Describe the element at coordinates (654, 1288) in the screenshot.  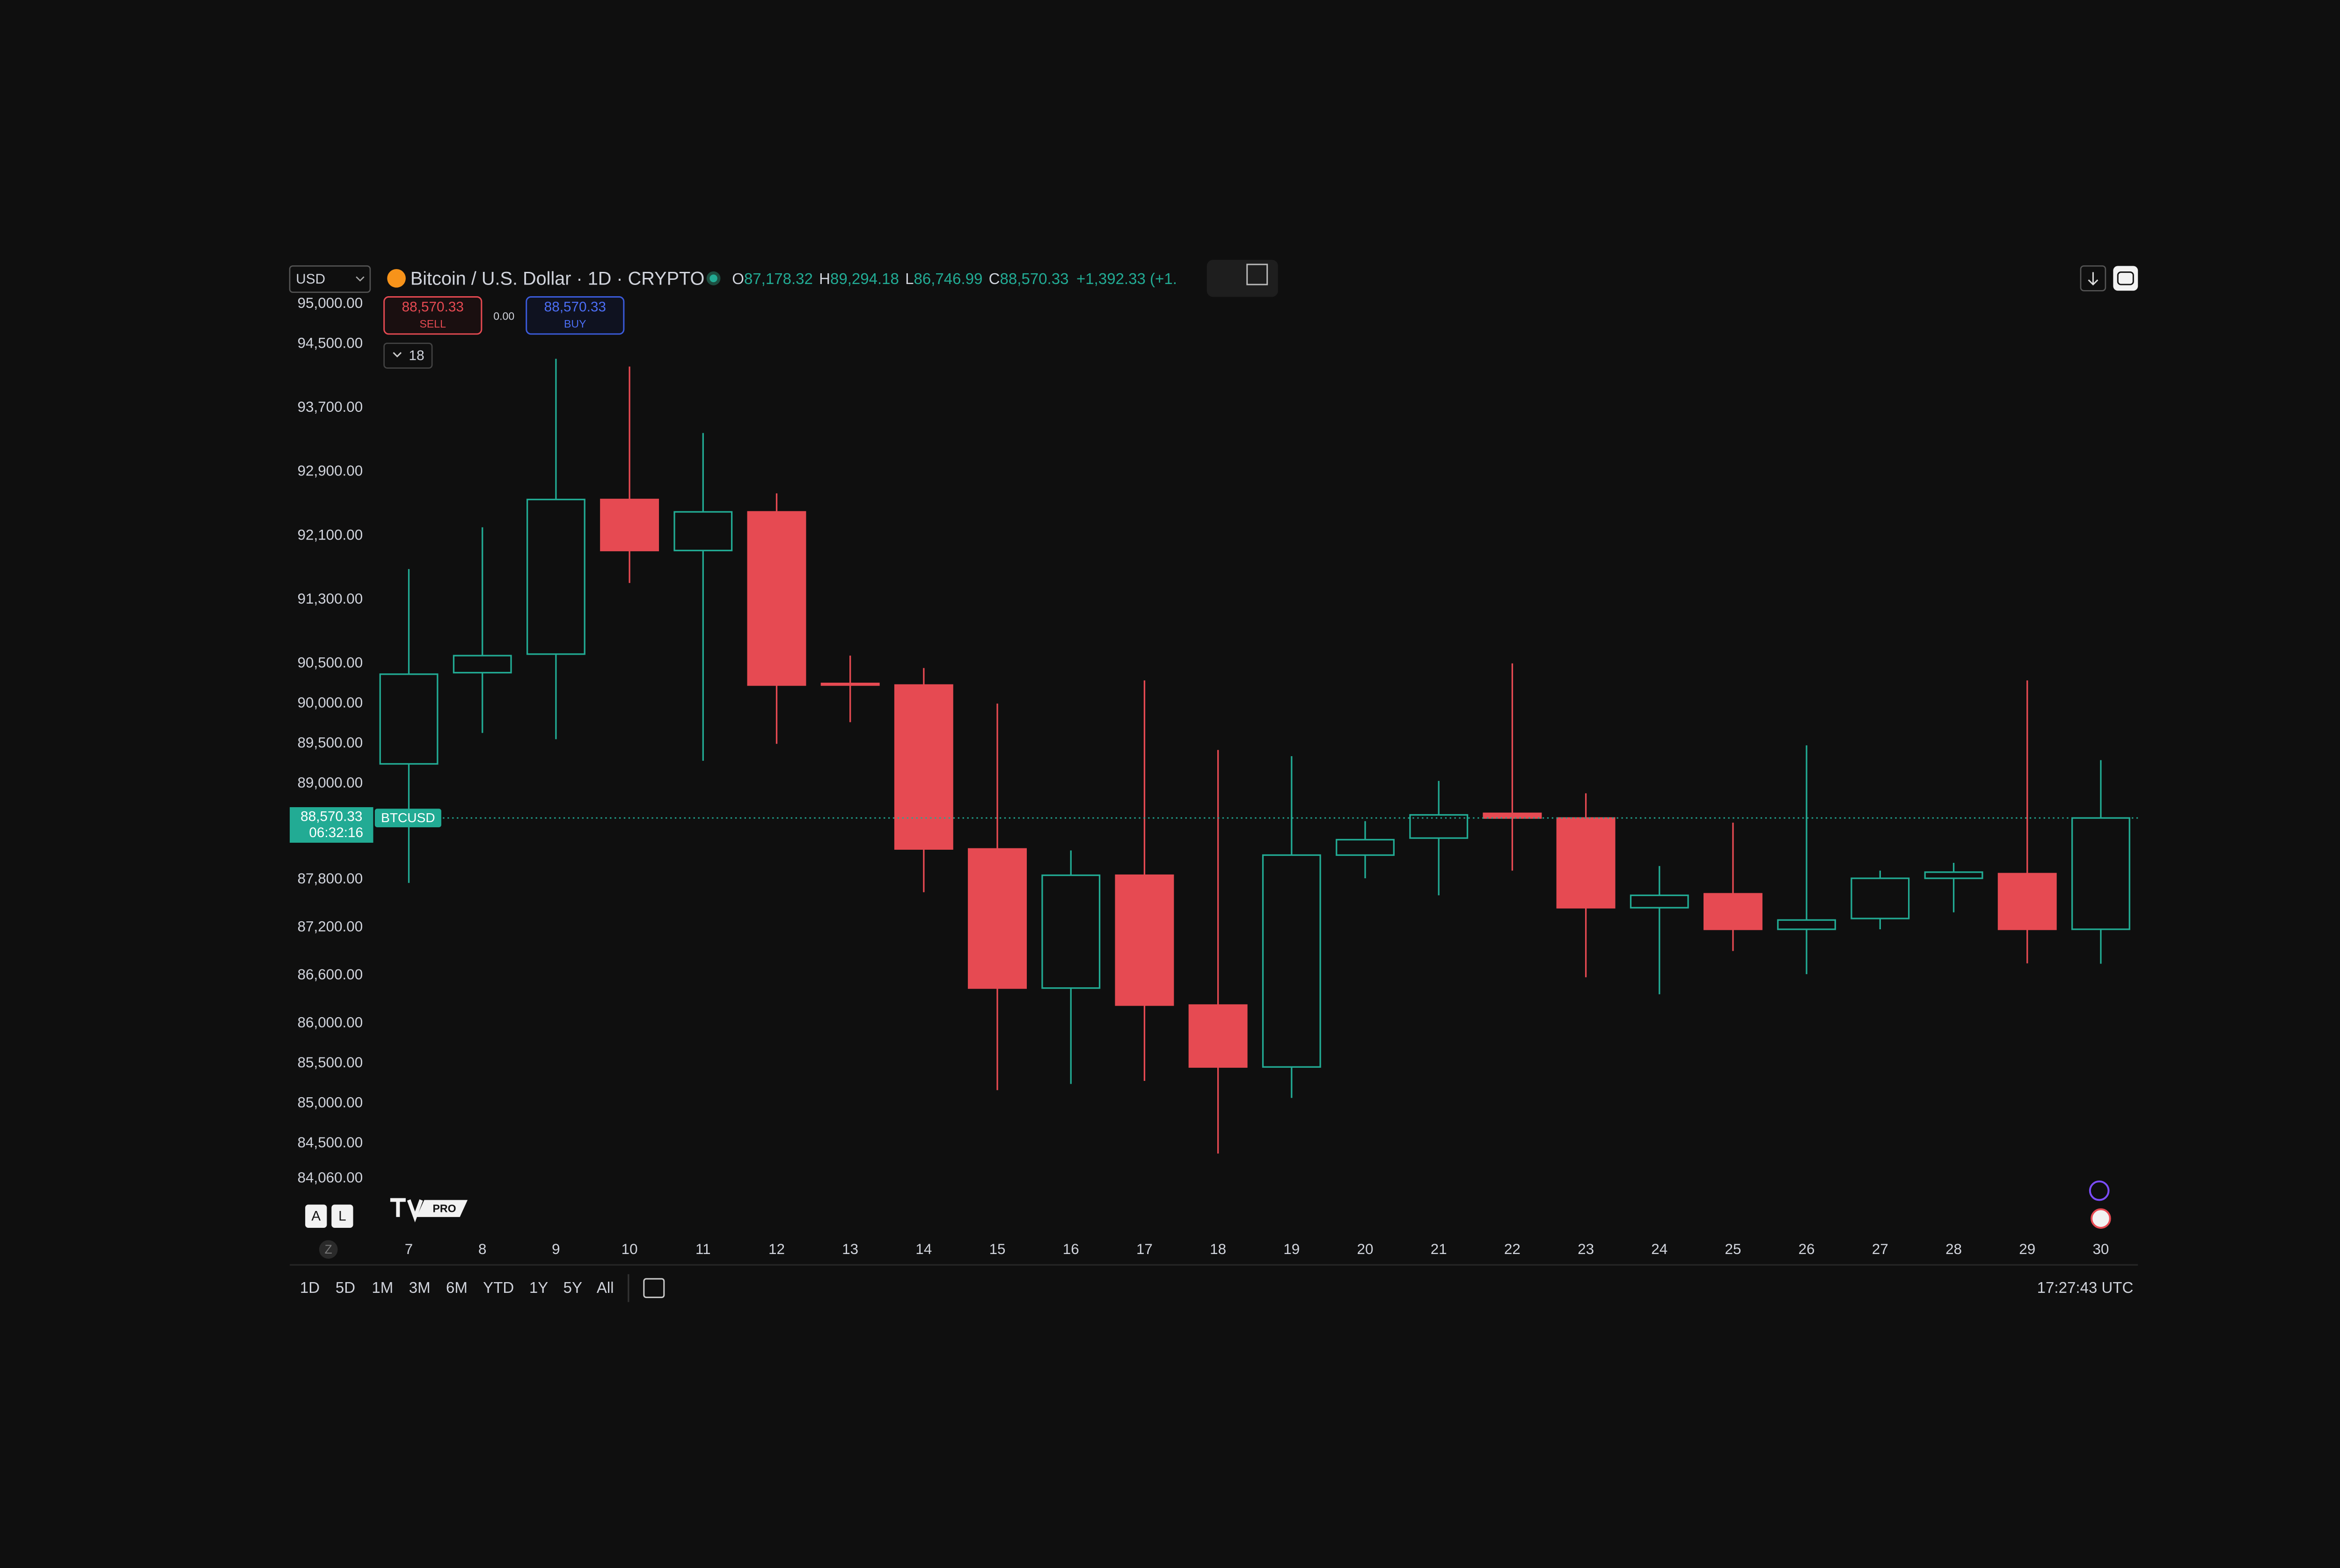
I see `date-range-icon` at that location.